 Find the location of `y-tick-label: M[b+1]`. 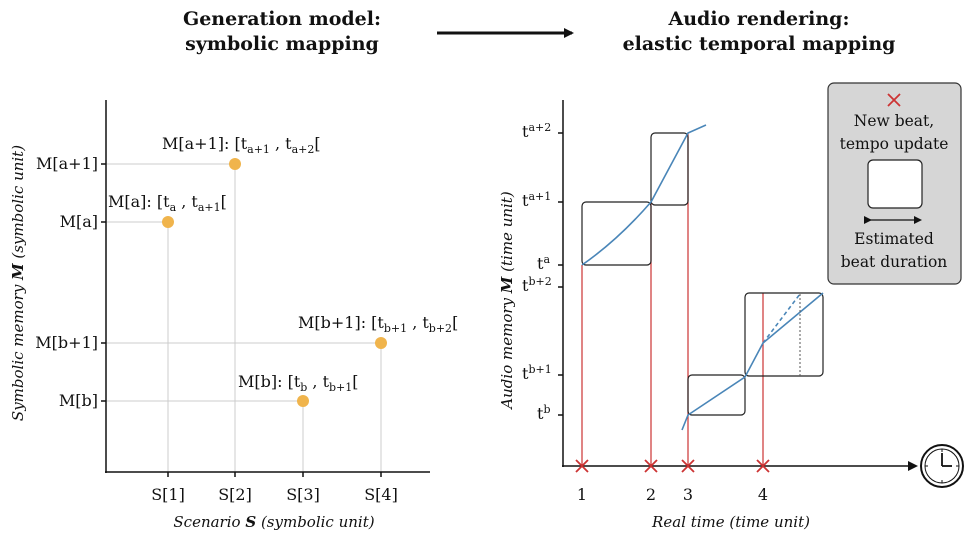

y-tick-label: M[b+1] is located at coordinates (66, 342).